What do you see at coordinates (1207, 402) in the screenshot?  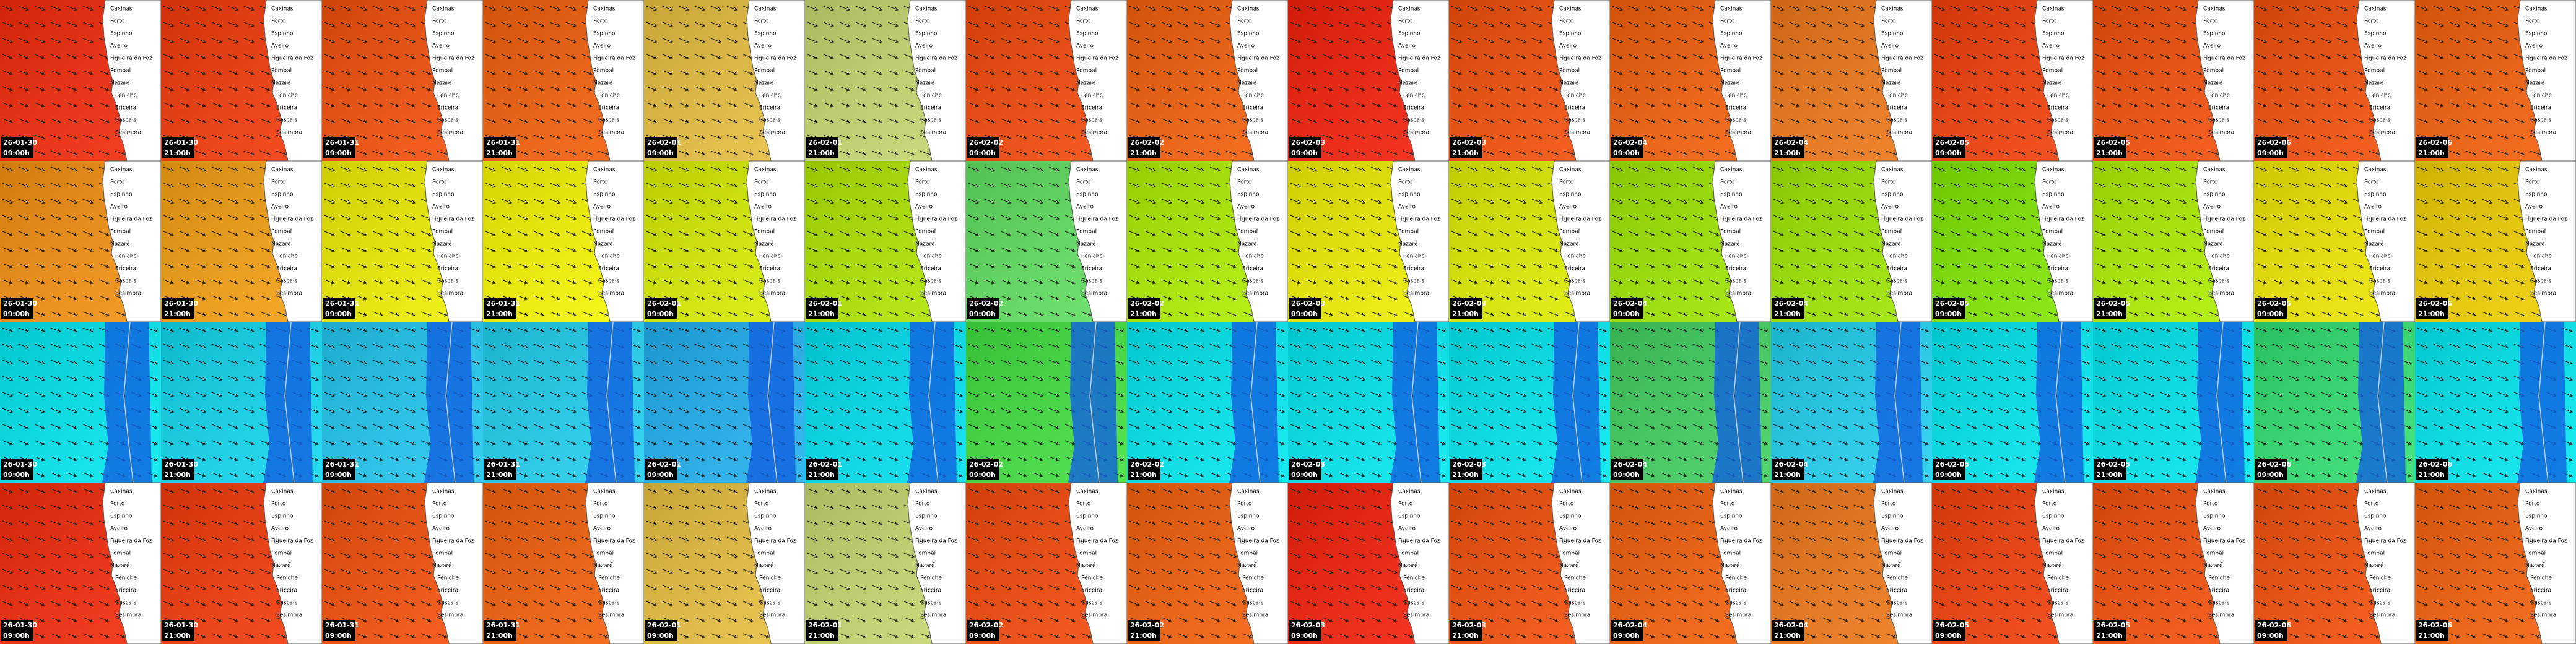 I see `map-tile: 26-02-02 21:00h` at bounding box center [1207, 402].